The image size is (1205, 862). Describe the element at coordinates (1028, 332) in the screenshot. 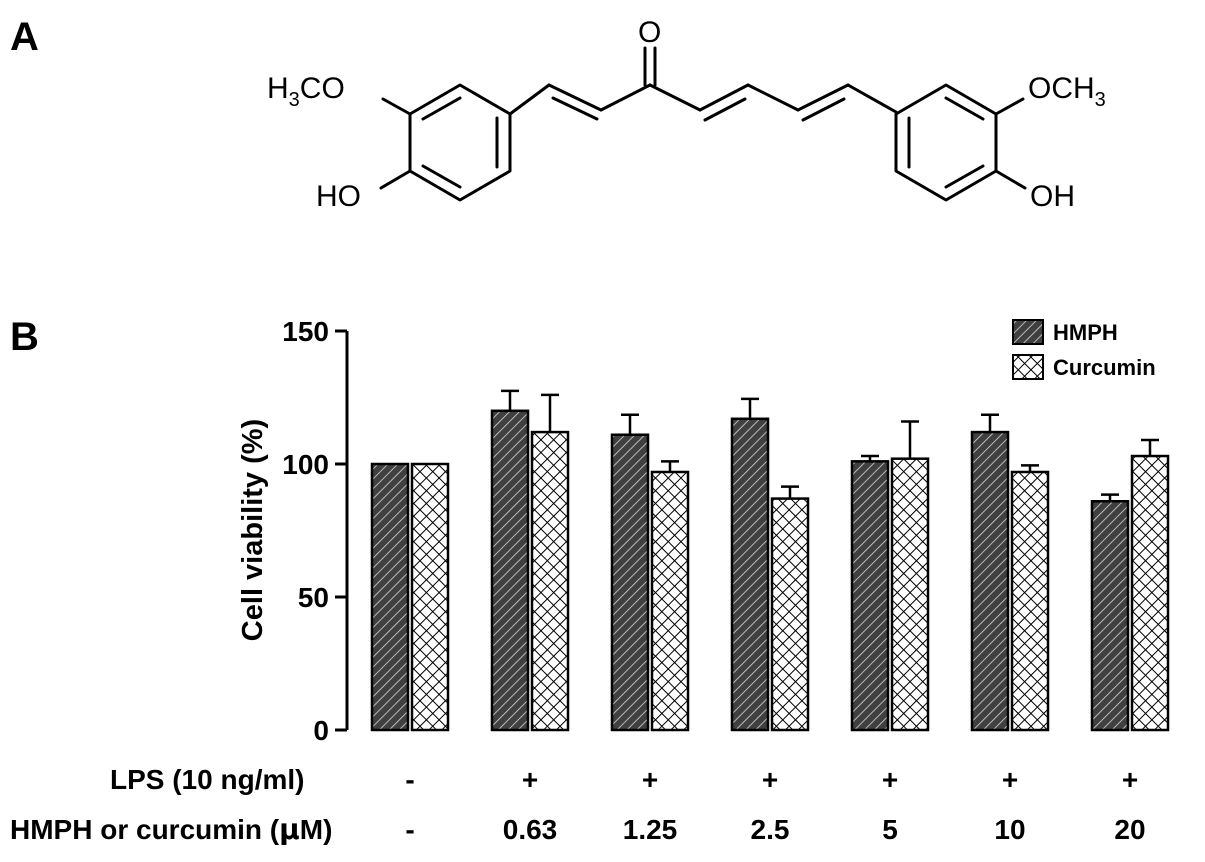

I see `legend-hmph-swatch` at that location.